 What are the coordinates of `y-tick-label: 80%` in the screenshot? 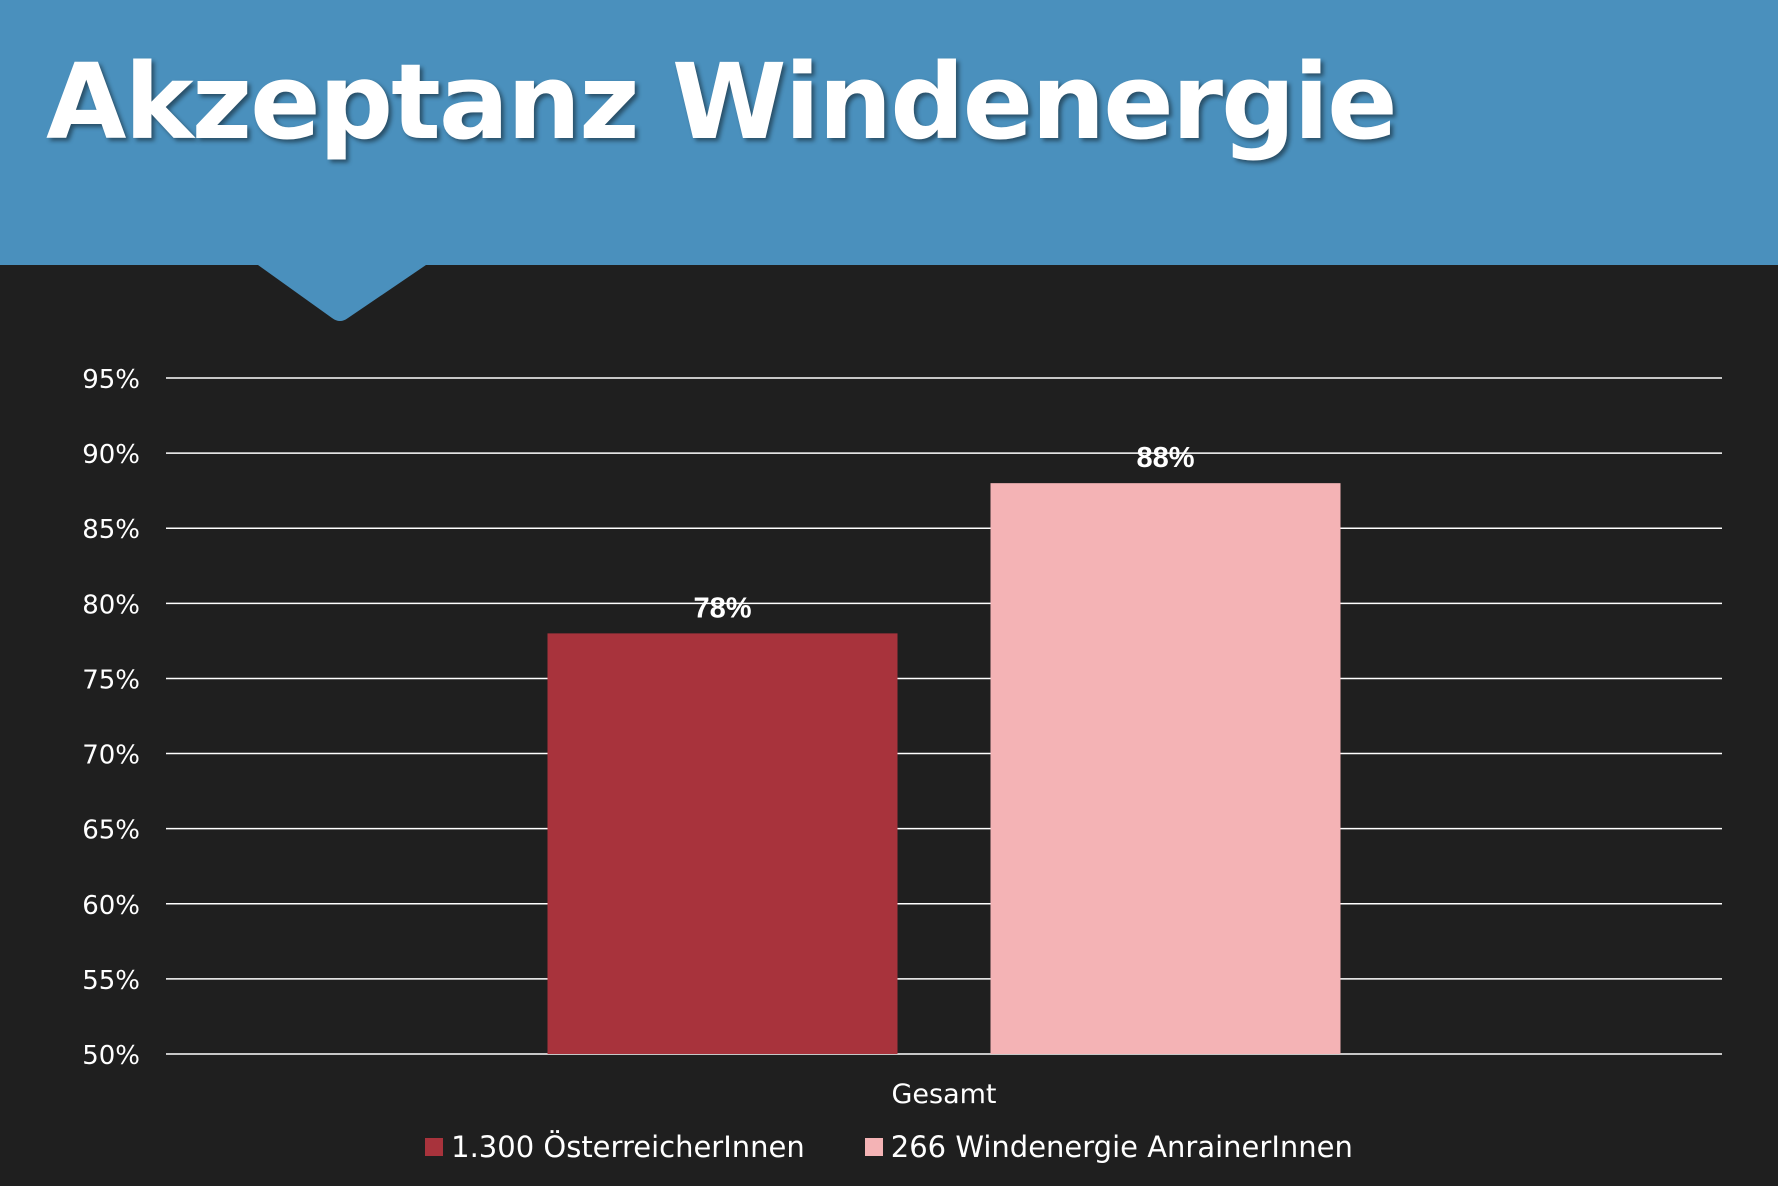 It's located at (111, 605).